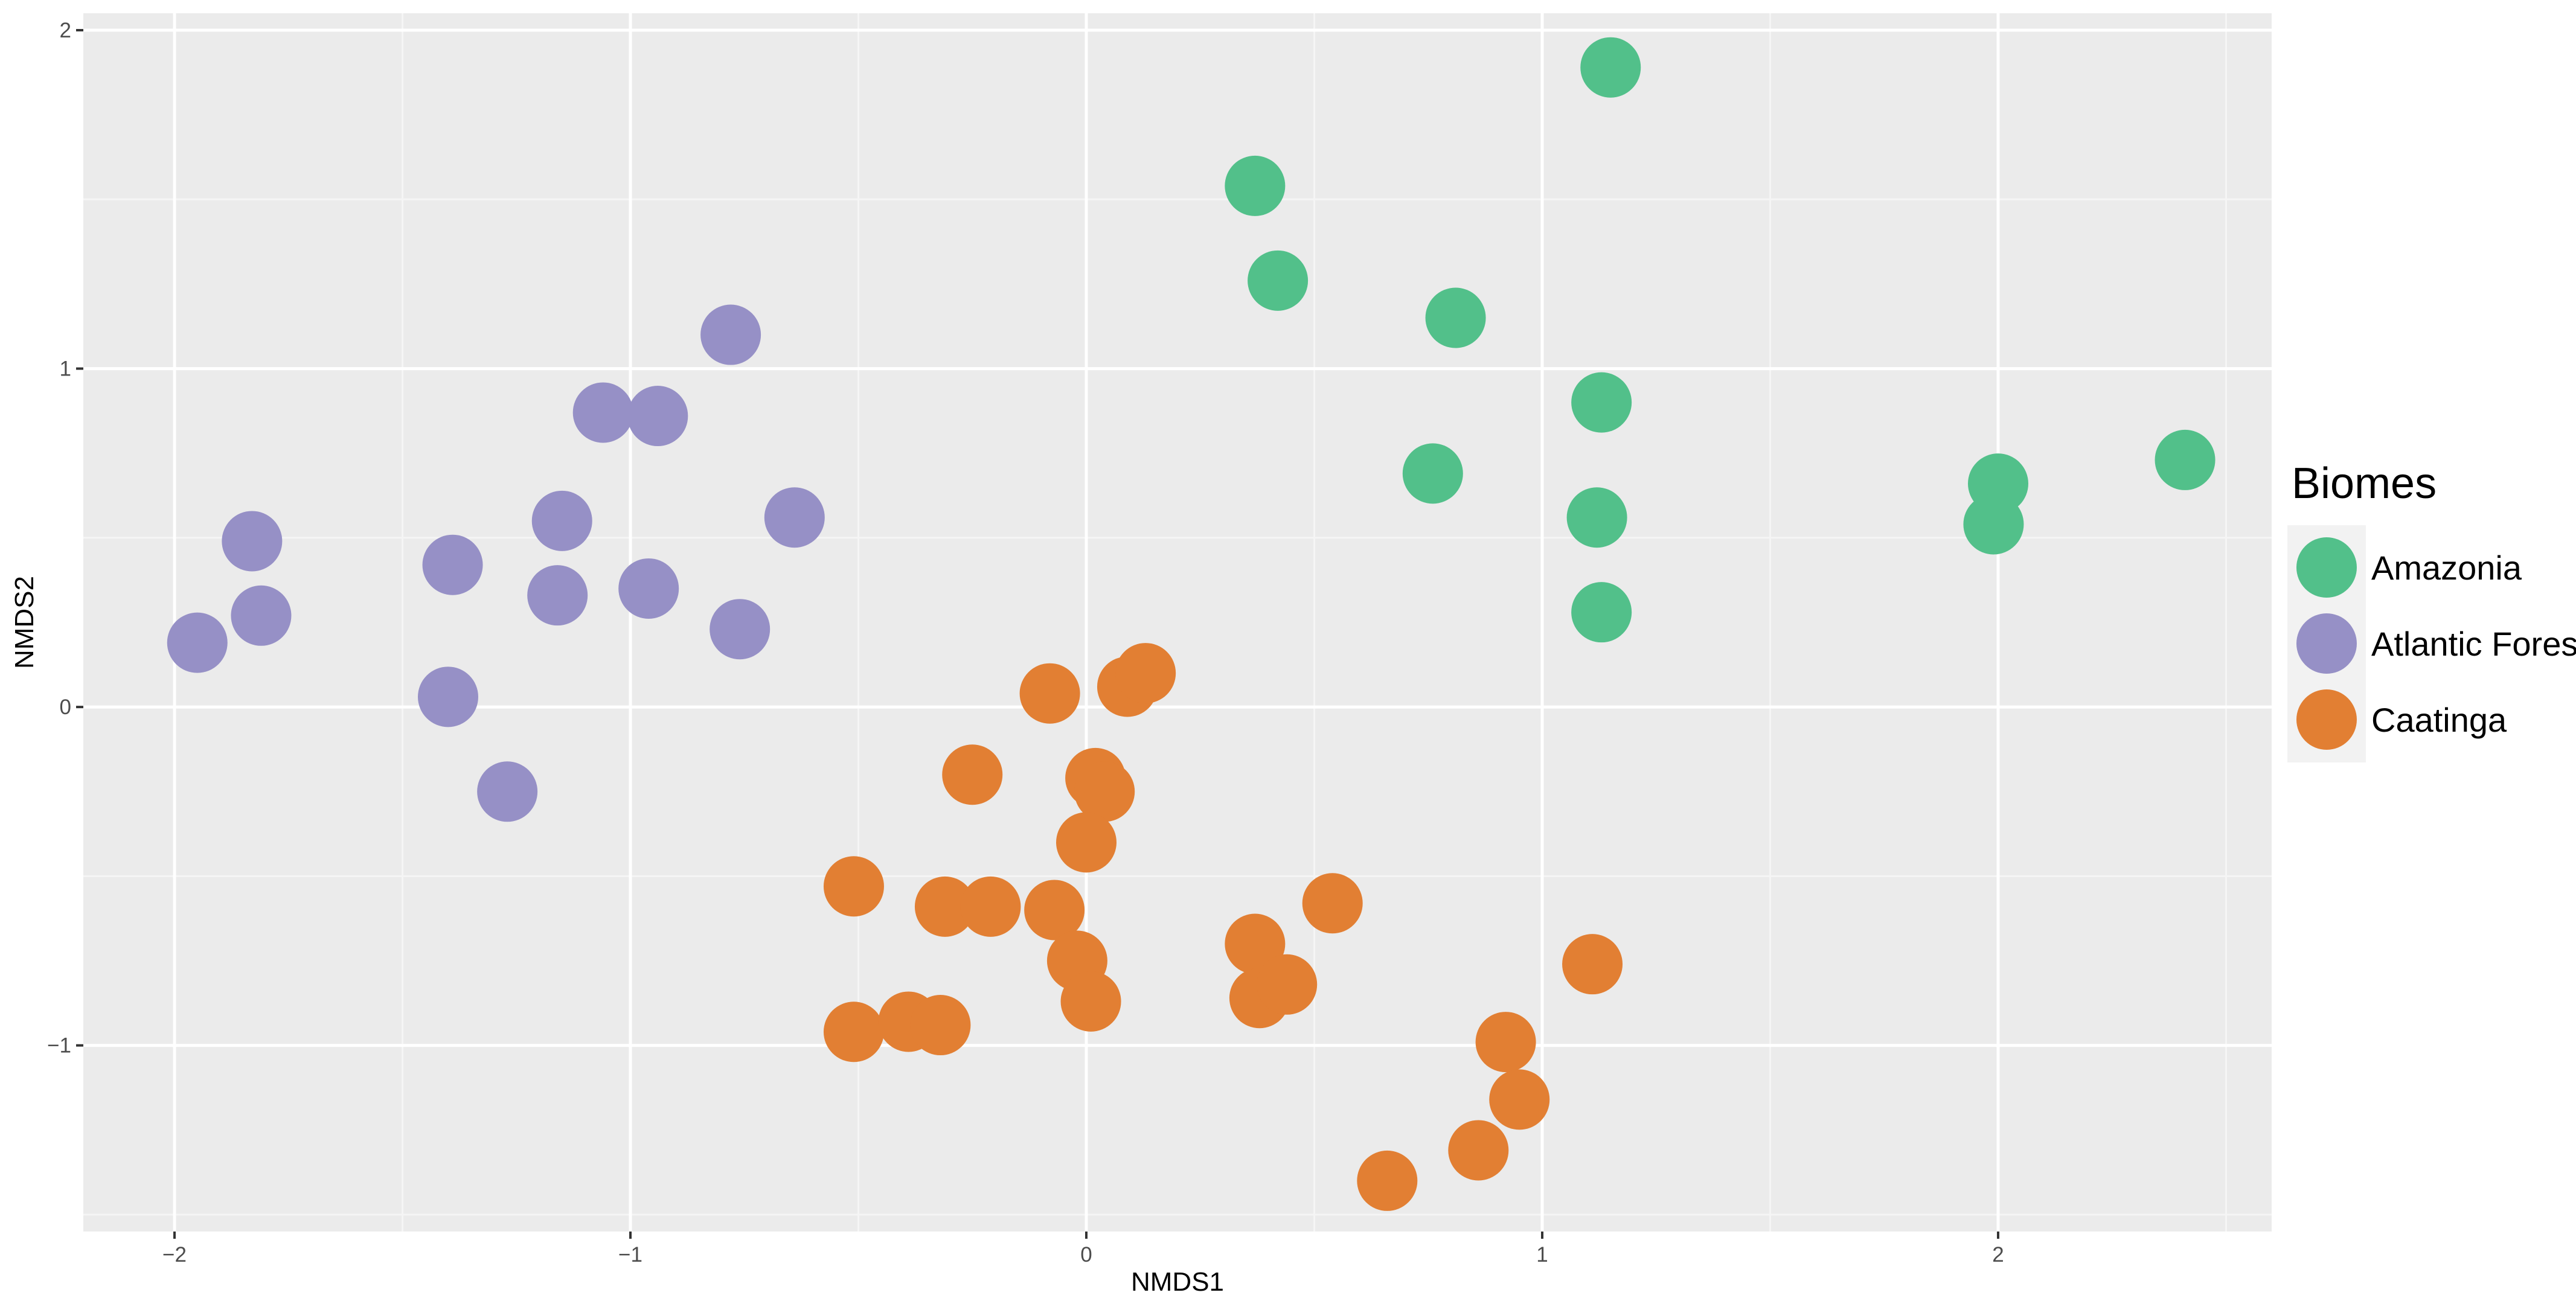  I want to click on legend-label-atlantic-forest: Atlantic Forest, so click(2473, 644).